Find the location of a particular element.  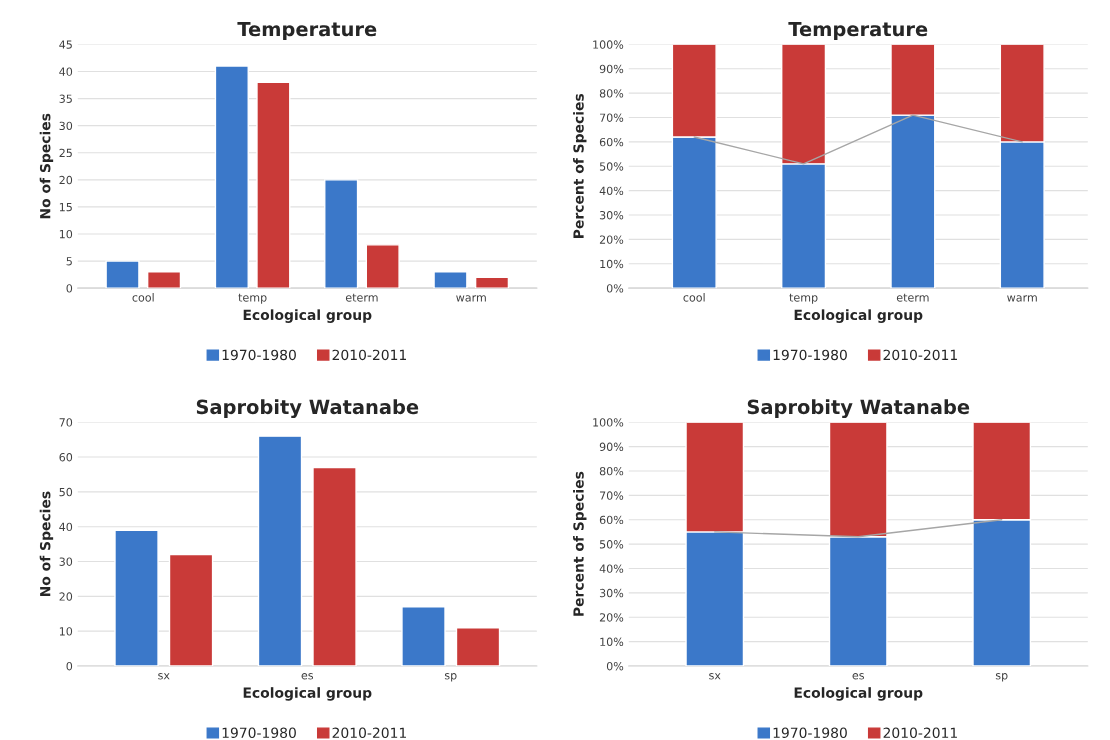

y-tick-label: 45 is located at coordinates (65, 44).